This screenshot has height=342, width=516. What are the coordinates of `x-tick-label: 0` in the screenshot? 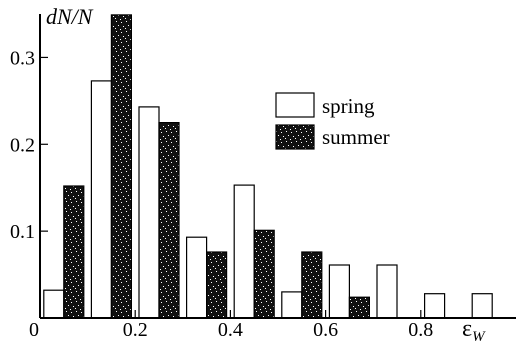 It's located at (34, 330).